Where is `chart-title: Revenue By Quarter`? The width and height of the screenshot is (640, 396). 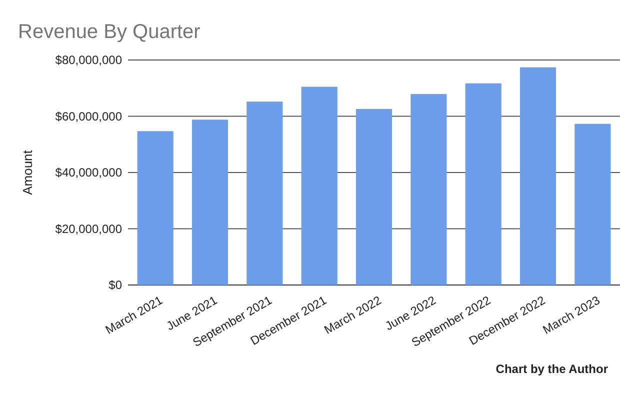
chart-title: Revenue By Quarter is located at coordinates (109, 32).